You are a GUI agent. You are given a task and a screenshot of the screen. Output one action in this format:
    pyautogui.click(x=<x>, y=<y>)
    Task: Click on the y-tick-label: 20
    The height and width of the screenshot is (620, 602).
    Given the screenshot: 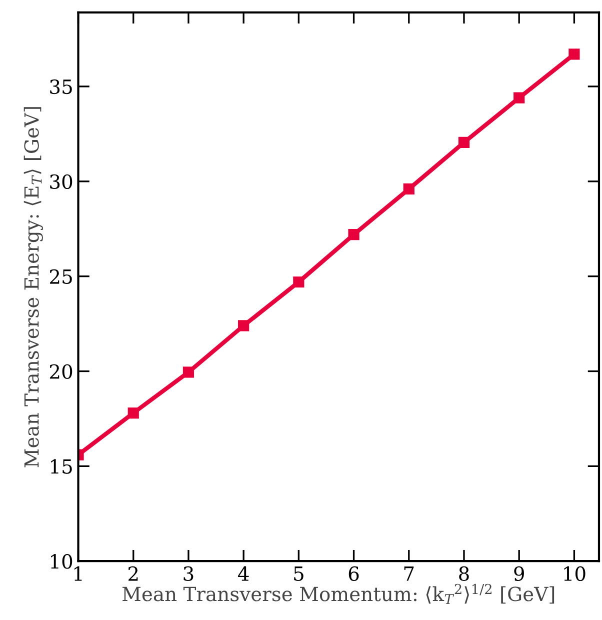 What is the action you would take?
    pyautogui.click(x=61, y=371)
    